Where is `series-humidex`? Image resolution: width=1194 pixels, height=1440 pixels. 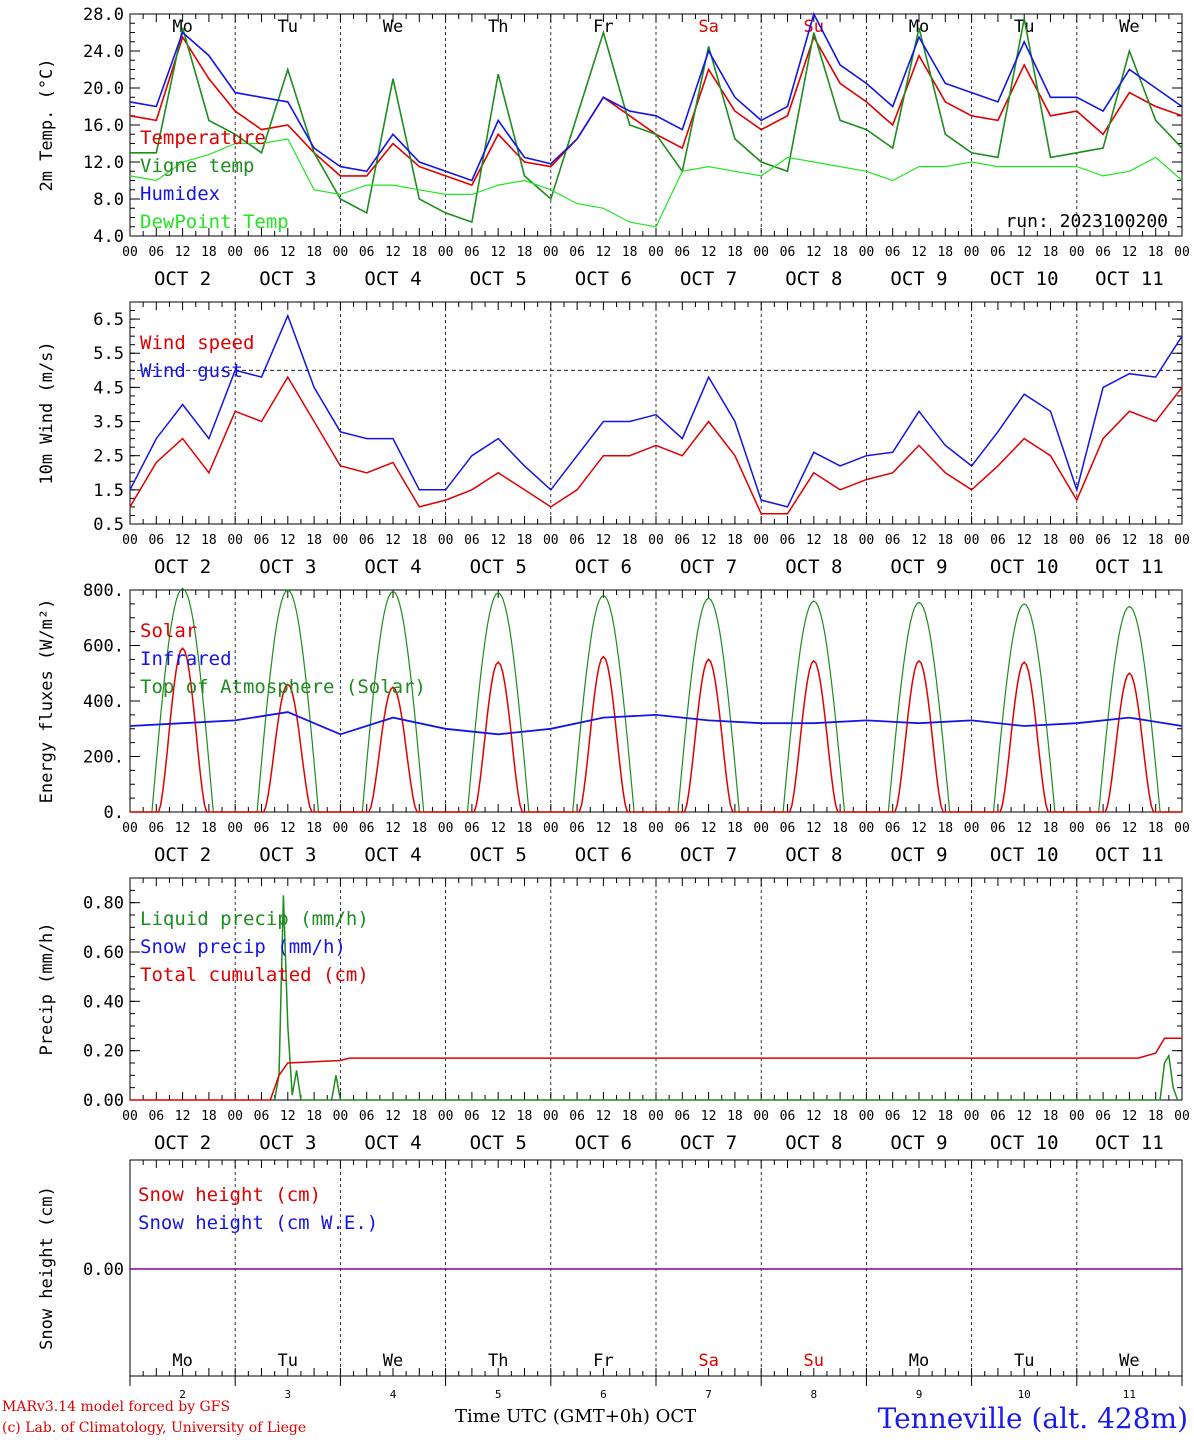
series-humidex is located at coordinates (656, 96).